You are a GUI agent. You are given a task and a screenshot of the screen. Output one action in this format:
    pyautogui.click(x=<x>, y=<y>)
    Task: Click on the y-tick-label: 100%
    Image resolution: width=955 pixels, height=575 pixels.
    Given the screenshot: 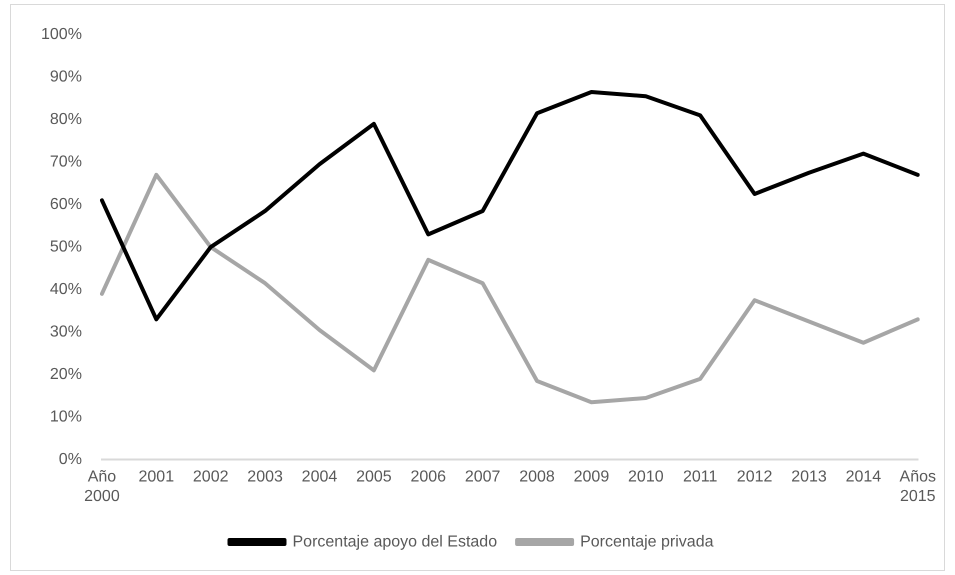 What is the action you would take?
    pyautogui.click(x=61, y=35)
    